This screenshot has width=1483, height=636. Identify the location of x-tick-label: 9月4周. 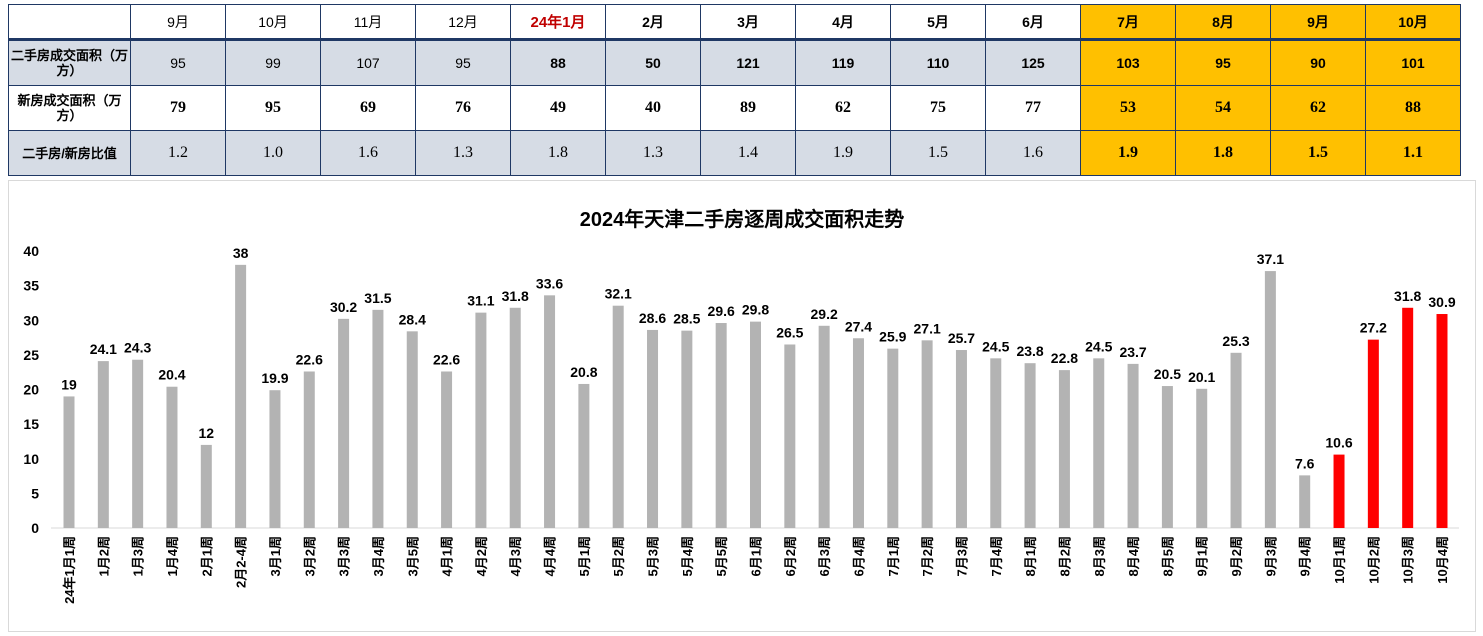
(1305, 556).